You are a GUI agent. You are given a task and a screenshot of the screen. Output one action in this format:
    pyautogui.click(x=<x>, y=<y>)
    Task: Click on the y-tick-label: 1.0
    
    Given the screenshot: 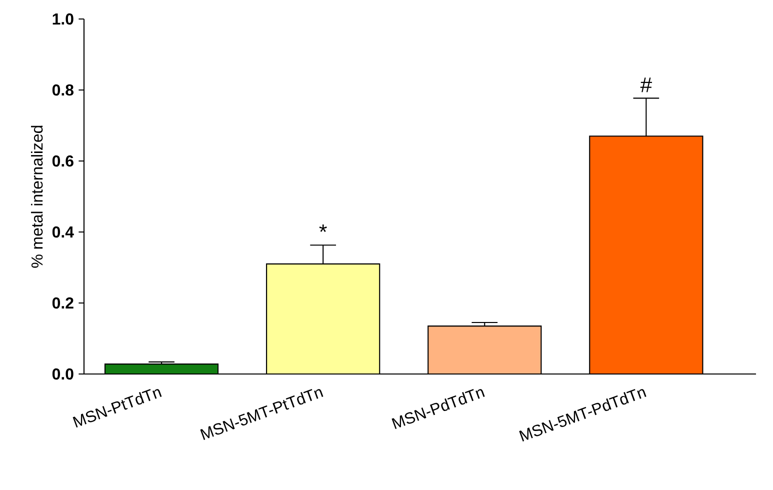 What is the action you would take?
    pyautogui.click(x=63, y=19)
    